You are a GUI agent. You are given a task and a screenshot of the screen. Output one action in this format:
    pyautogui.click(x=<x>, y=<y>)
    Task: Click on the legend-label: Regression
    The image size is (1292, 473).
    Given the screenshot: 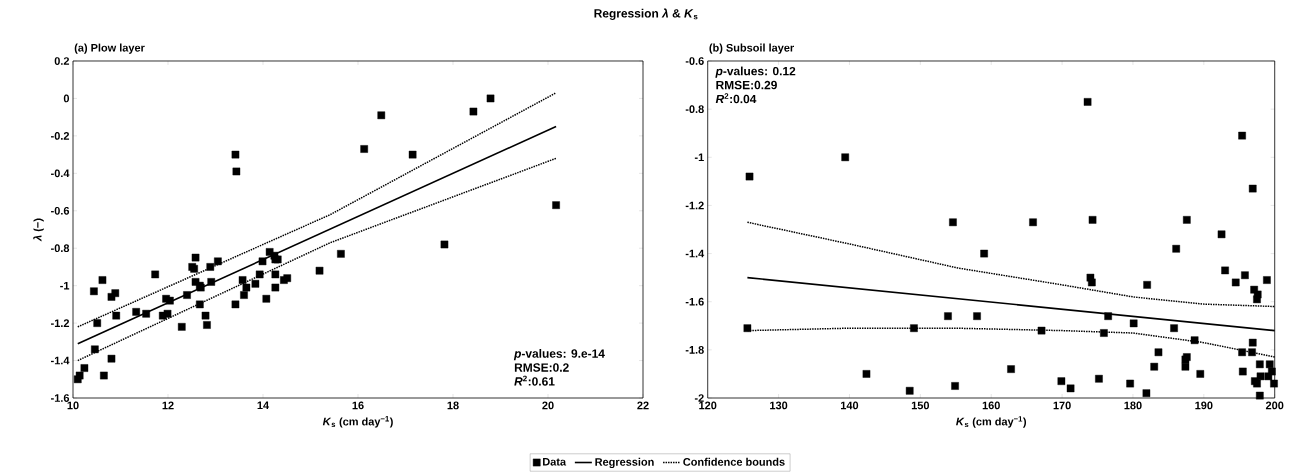 What is the action you would take?
    pyautogui.click(x=624, y=463)
    